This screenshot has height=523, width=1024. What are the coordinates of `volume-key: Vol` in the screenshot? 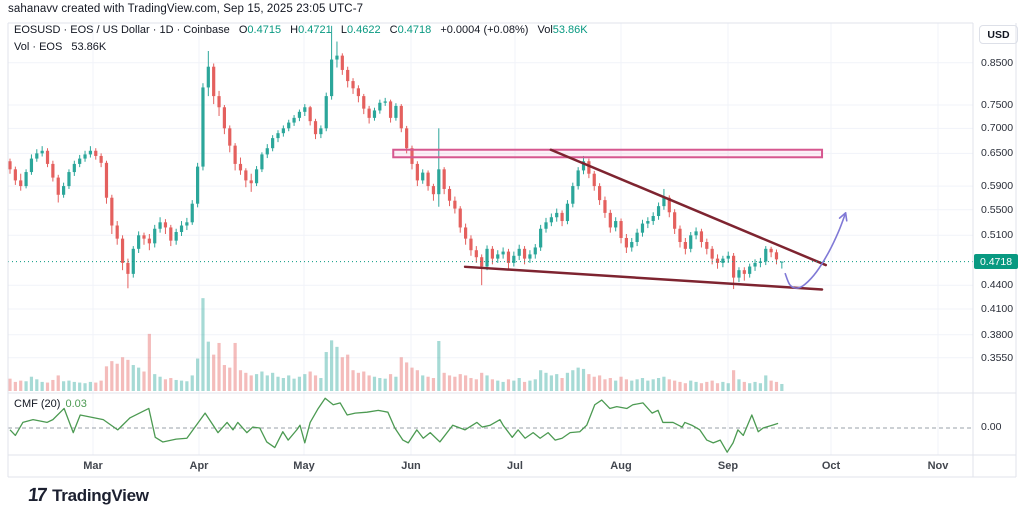 It's located at (545, 30).